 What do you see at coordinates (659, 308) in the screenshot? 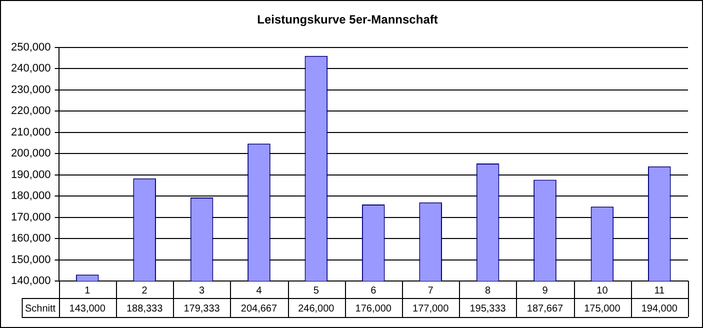
I see `data-label: 194,000` at bounding box center [659, 308].